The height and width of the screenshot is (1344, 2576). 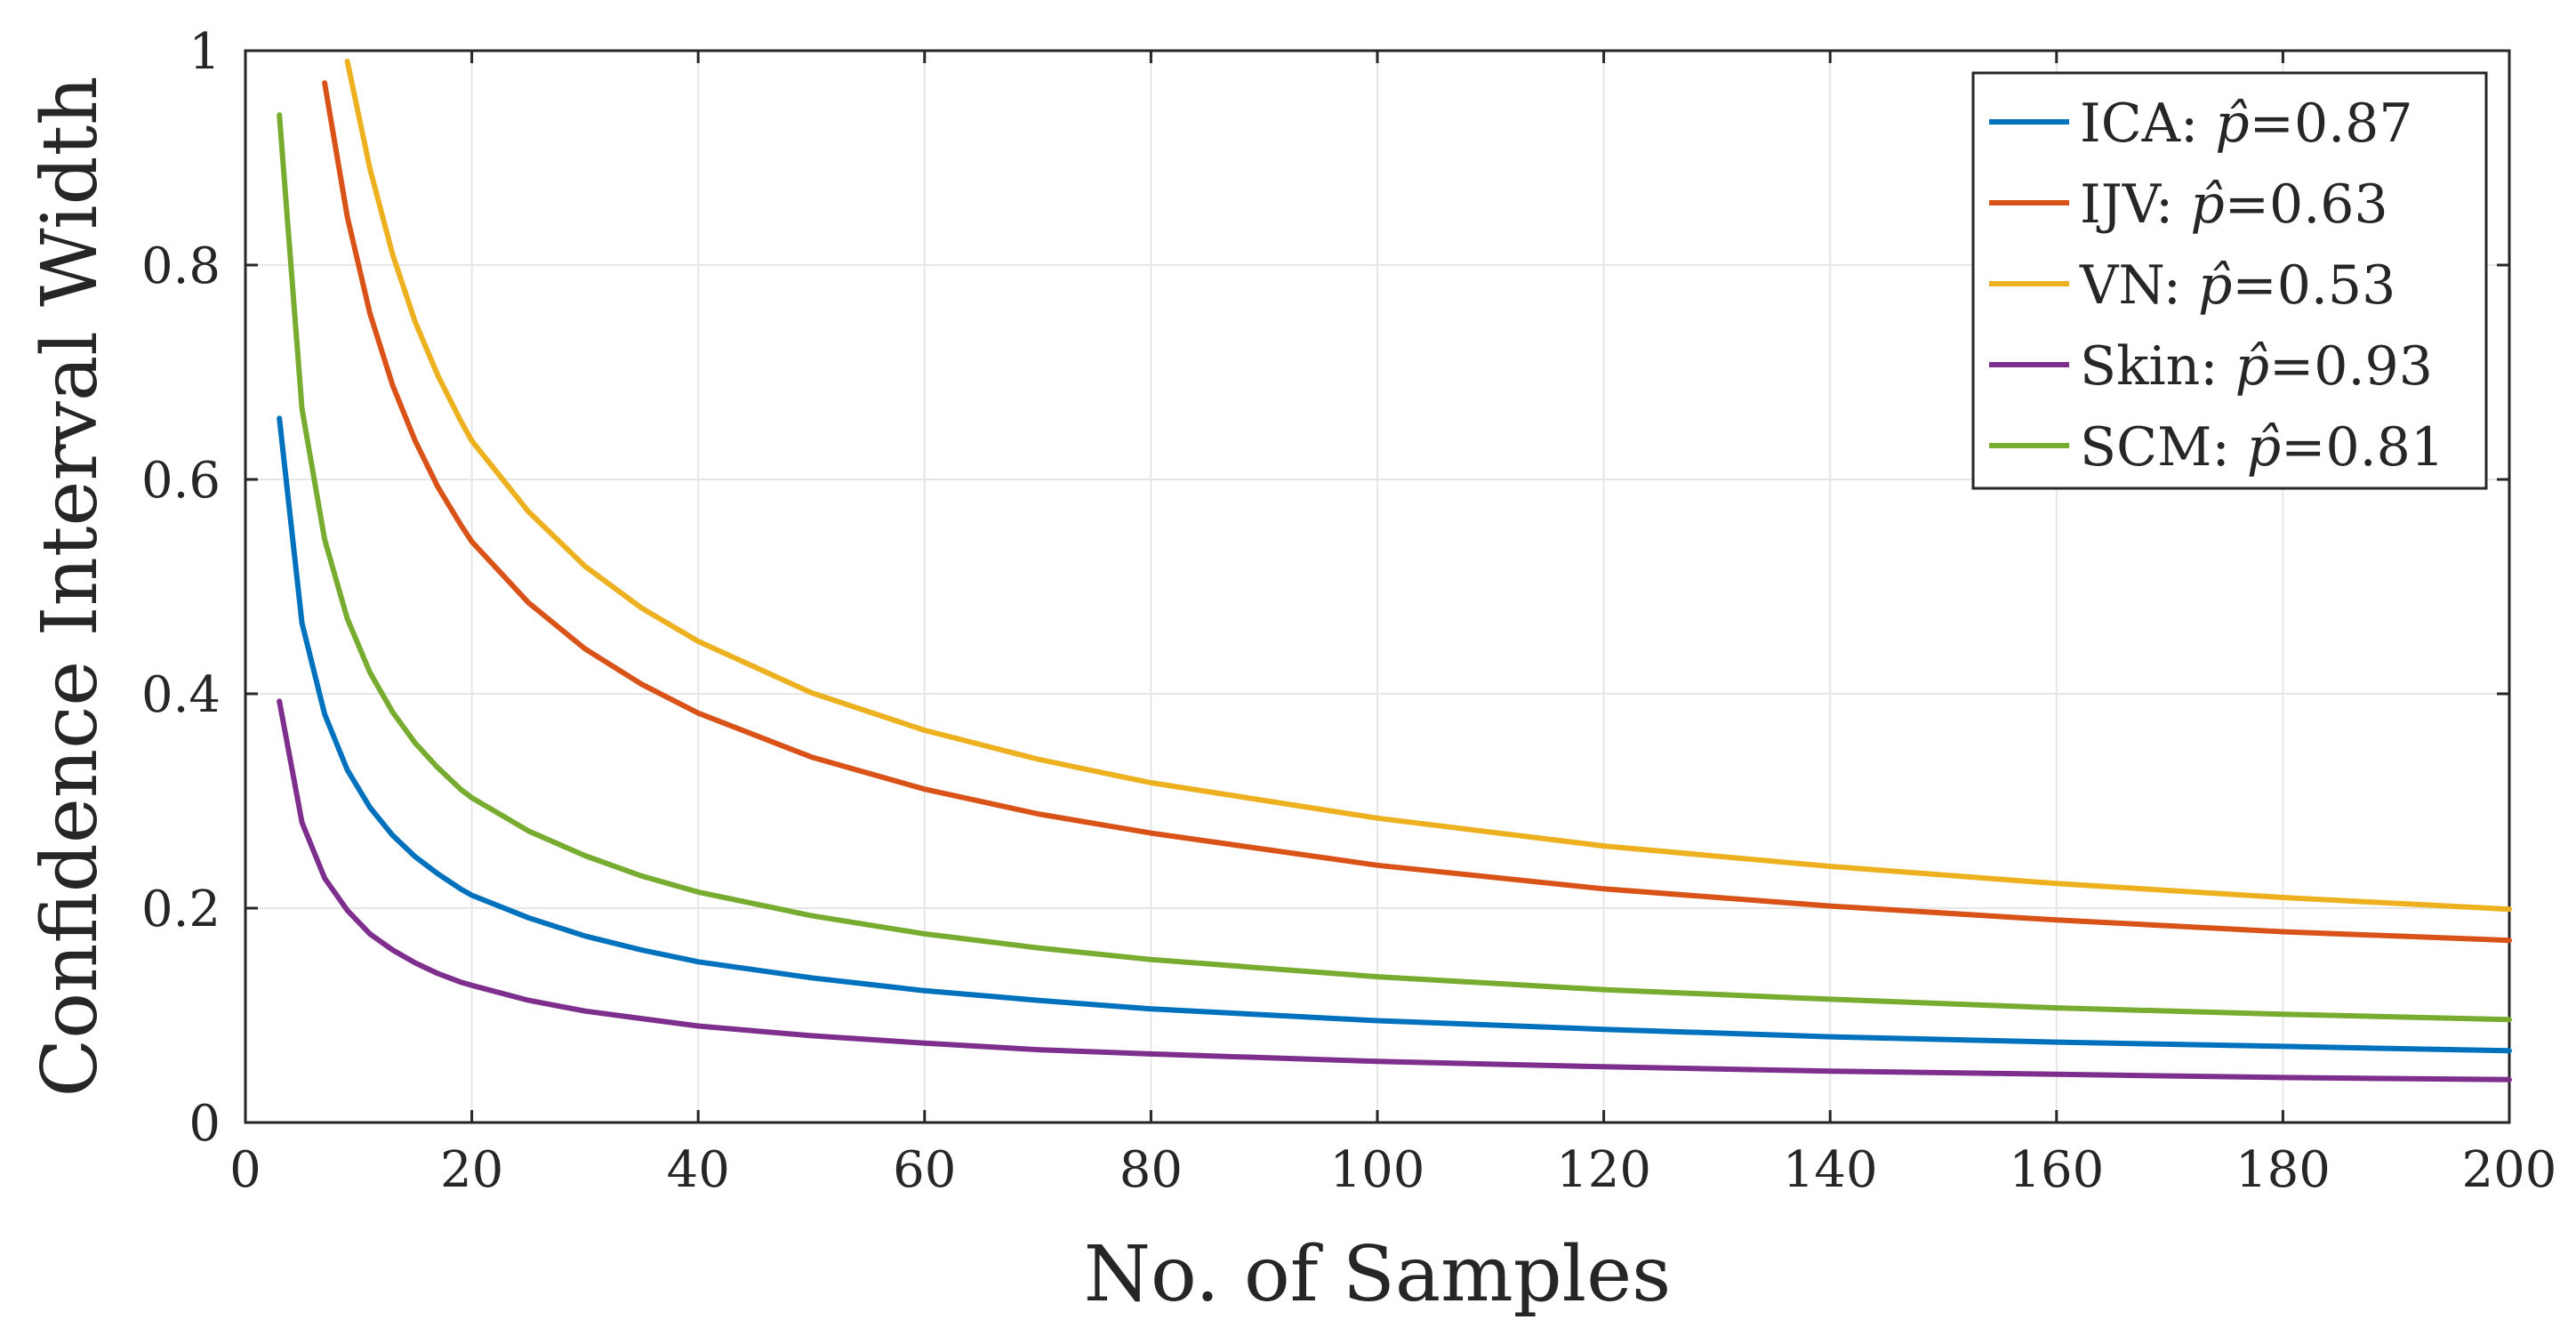 I want to click on x-tick-label: 40, so click(x=698, y=1170).